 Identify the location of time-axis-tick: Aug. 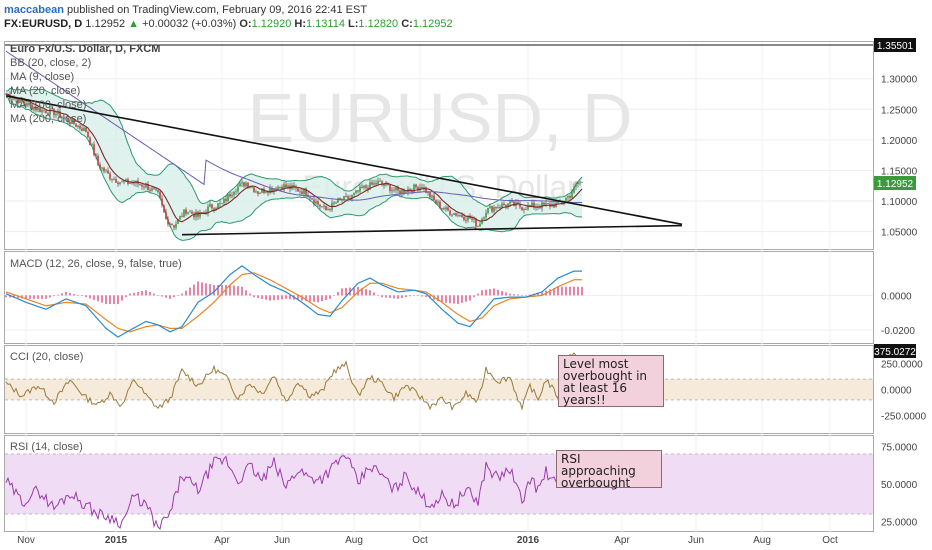
(354, 540).